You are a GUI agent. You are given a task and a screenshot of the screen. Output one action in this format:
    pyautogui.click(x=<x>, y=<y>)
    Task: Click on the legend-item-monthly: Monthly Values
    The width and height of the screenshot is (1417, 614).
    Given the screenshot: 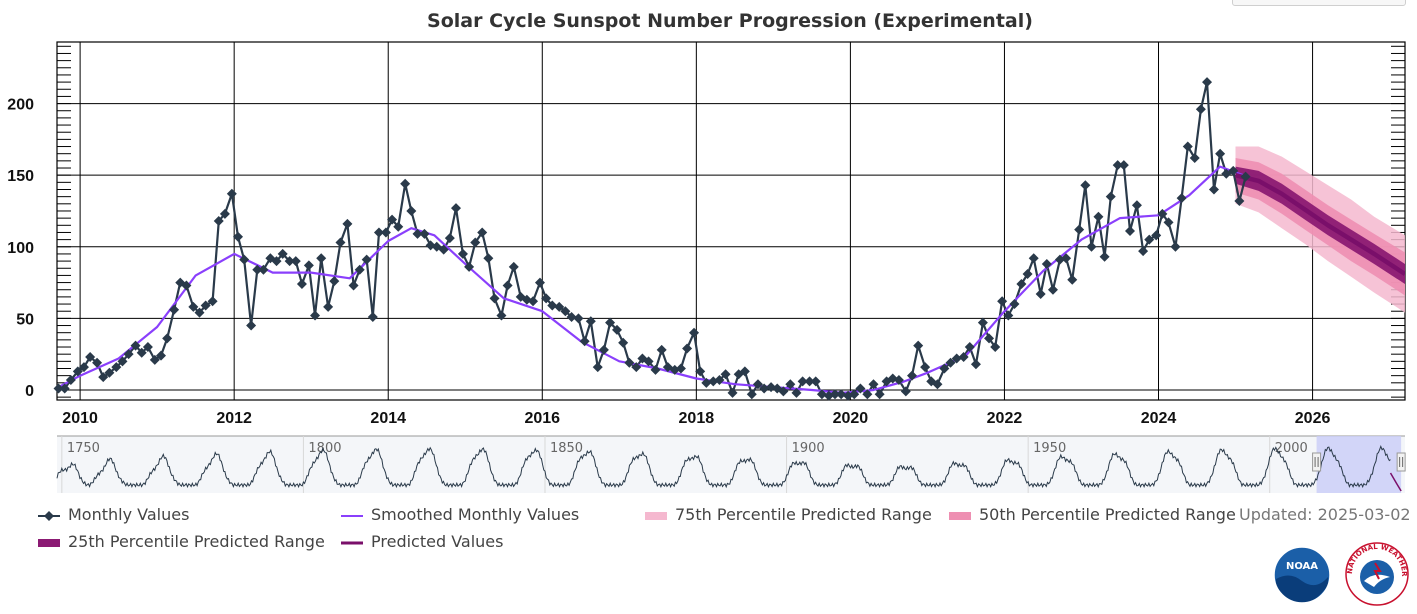 What is the action you would take?
    pyautogui.click(x=113, y=514)
    